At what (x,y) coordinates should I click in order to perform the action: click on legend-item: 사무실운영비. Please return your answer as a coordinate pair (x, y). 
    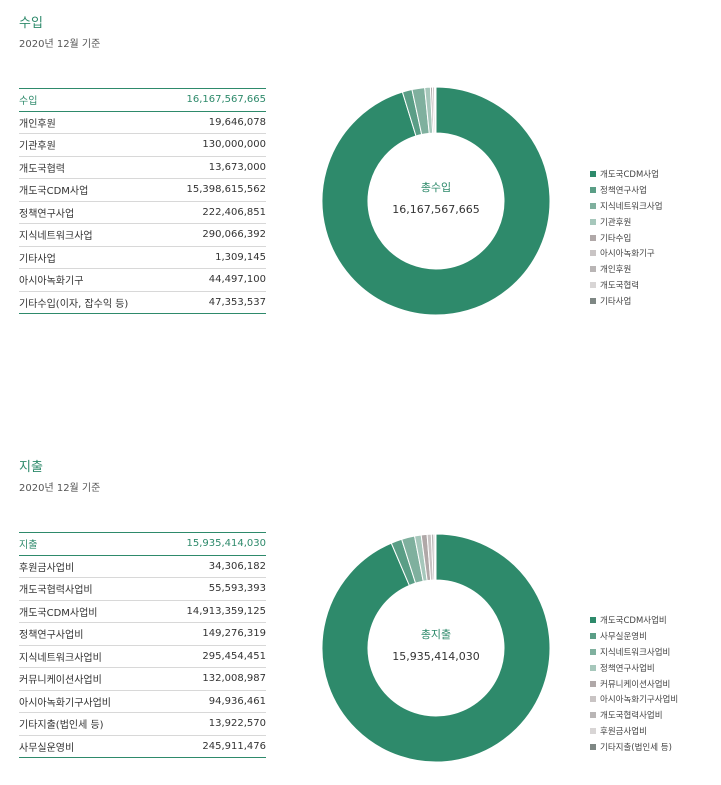
    Looking at the image, I should click on (634, 636).